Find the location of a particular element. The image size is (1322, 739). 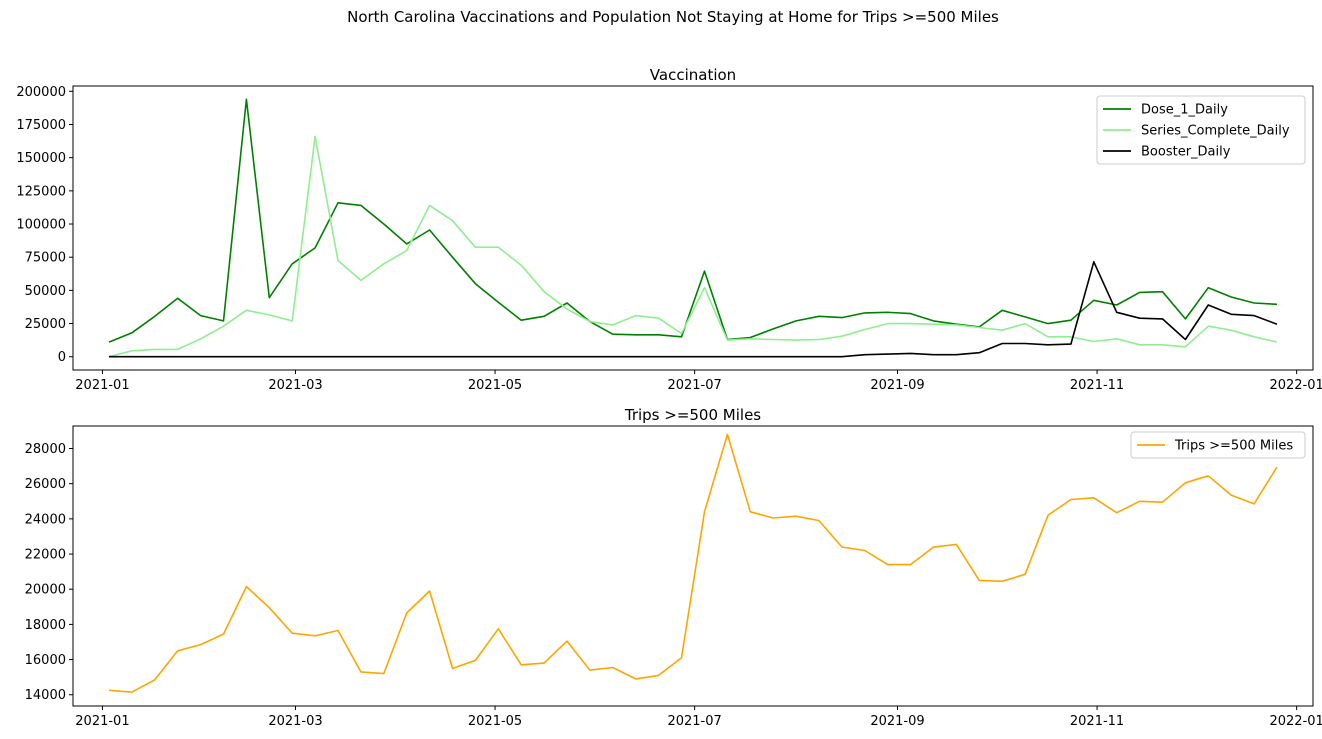

y-tick-label: 20000 is located at coordinates (45, 590).